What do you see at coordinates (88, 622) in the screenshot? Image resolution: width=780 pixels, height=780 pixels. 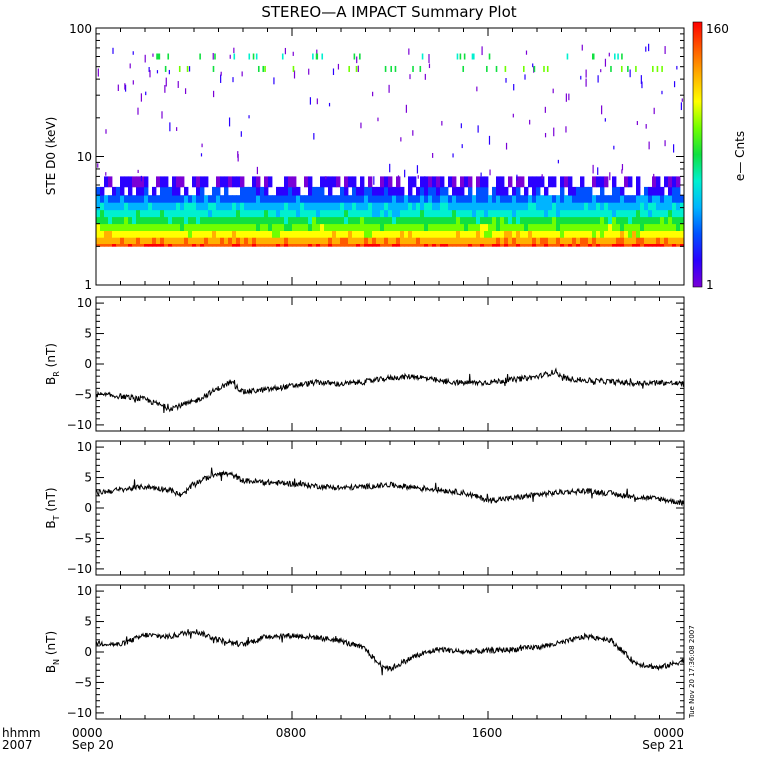 I see `panel-ytick-label: 5` at bounding box center [88, 622].